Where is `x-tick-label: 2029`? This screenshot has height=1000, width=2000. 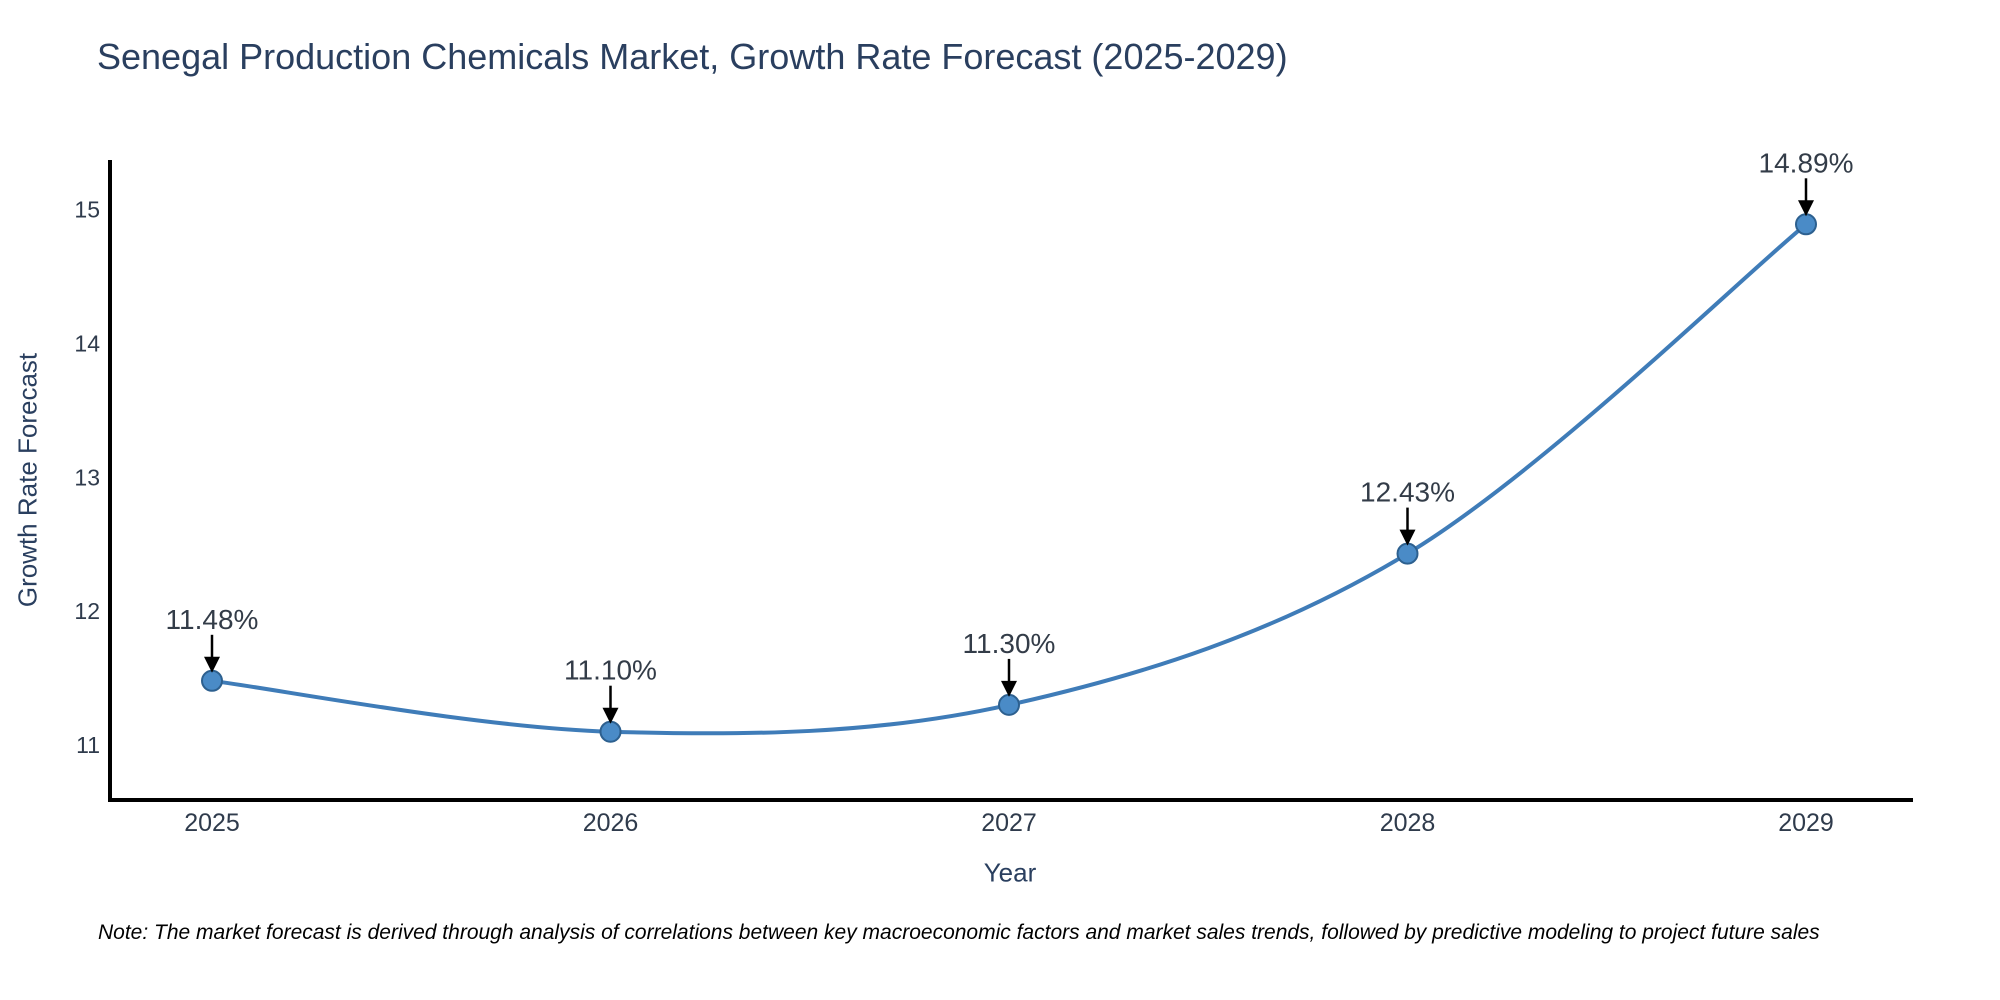 x-tick-label: 2029 is located at coordinates (1806, 823).